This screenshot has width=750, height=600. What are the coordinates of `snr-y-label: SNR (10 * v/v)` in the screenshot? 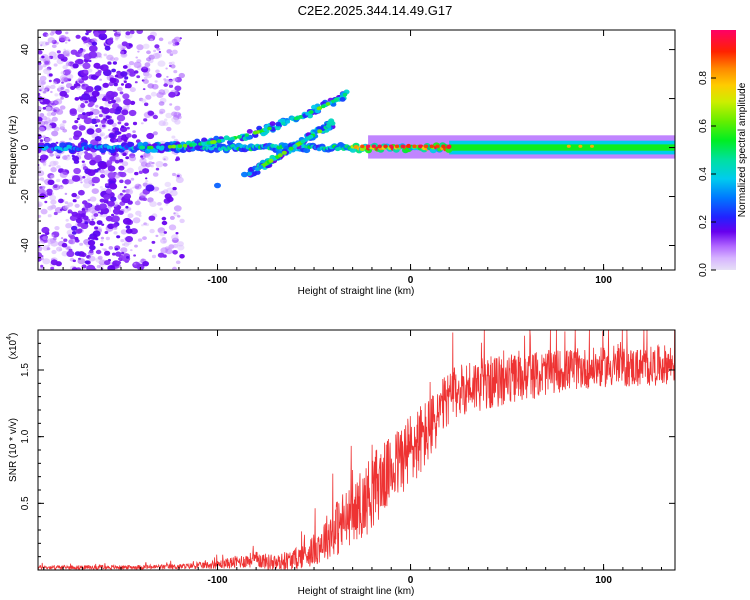 It's located at (13, 450).